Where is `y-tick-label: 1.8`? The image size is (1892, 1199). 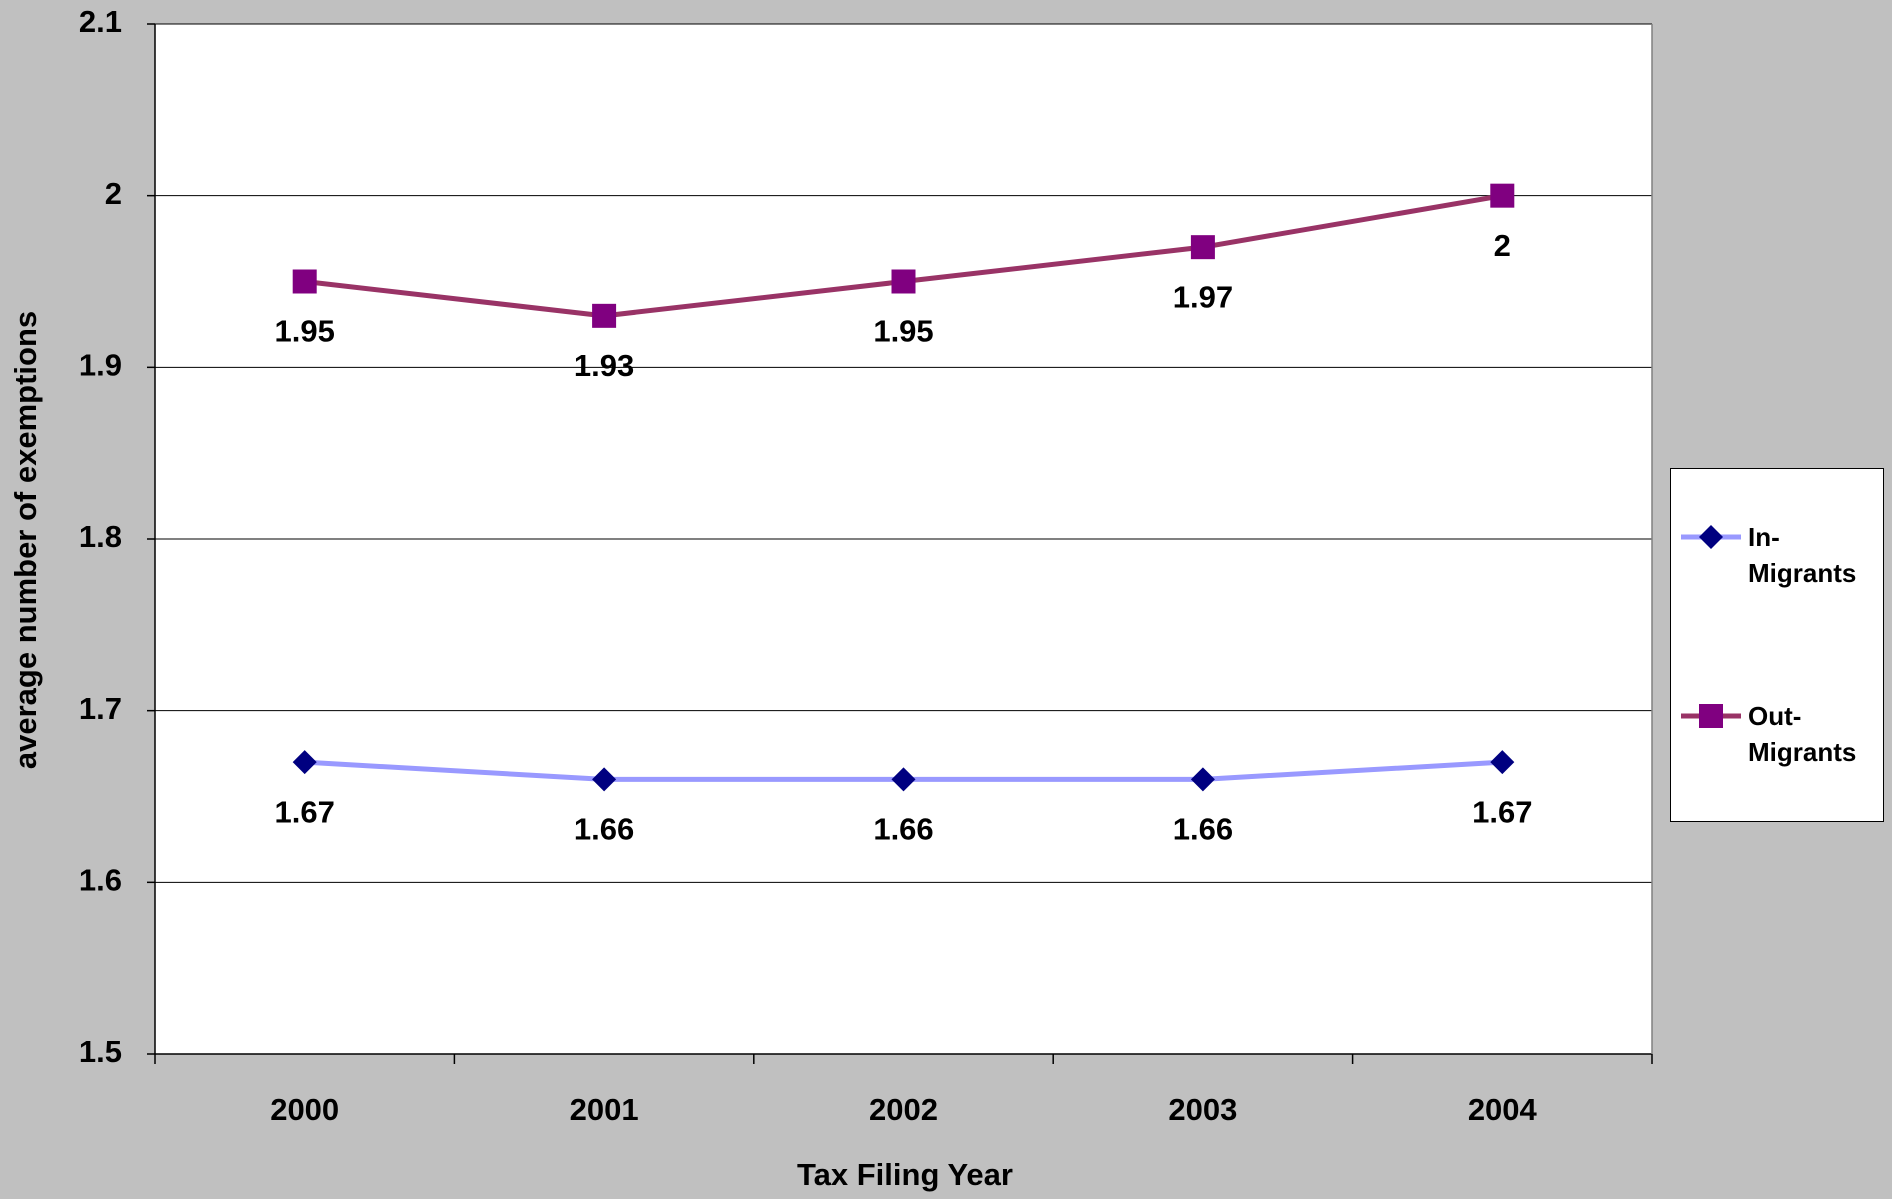 y-tick-label: 1.8 is located at coordinates (100, 536).